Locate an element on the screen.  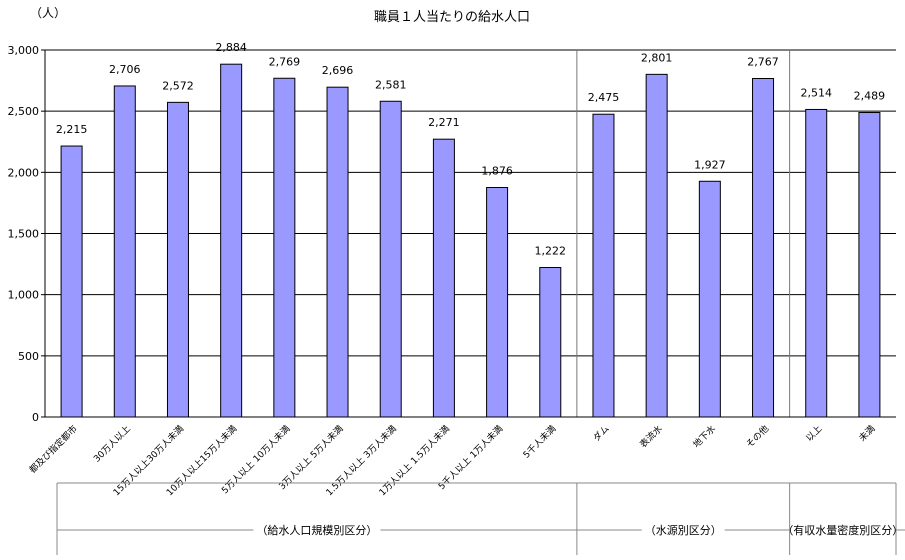
data-label: 2,884 is located at coordinates (231, 47).